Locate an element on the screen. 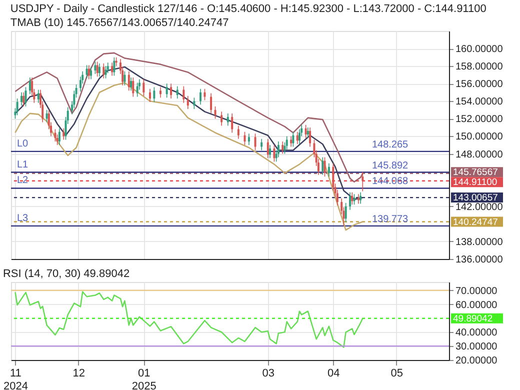 The image size is (520, 390). chart-title: USDJPY - Daily - Candlestick 127/146 - O:145.40600 - H:145.92300 - L:143.72000 - C:144.91100 is located at coordinates (248, 9).